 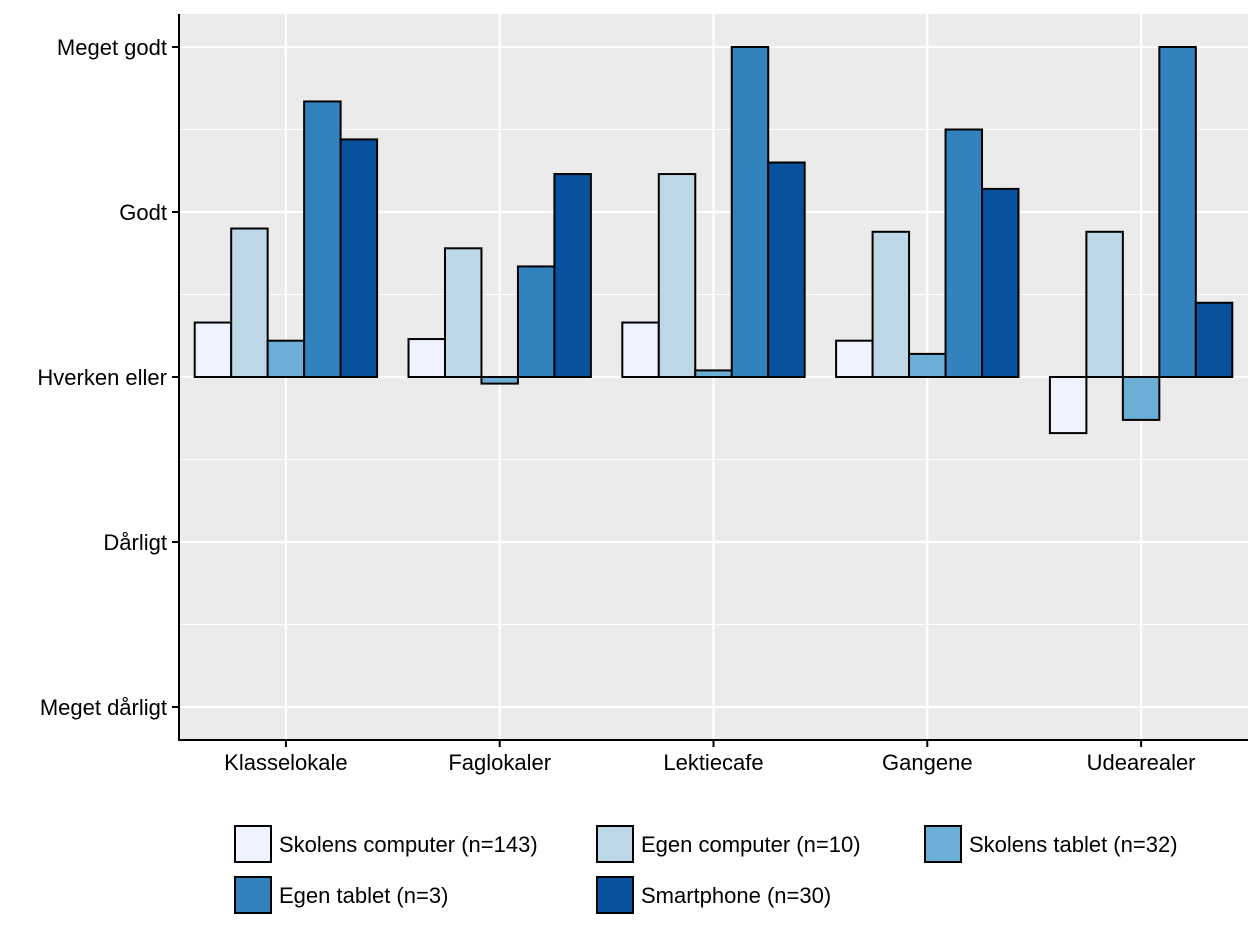 What do you see at coordinates (363, 895) in the screenshot?
I see `legend-label: Egen tablet (n=3)` at bounding box center [363, 895].